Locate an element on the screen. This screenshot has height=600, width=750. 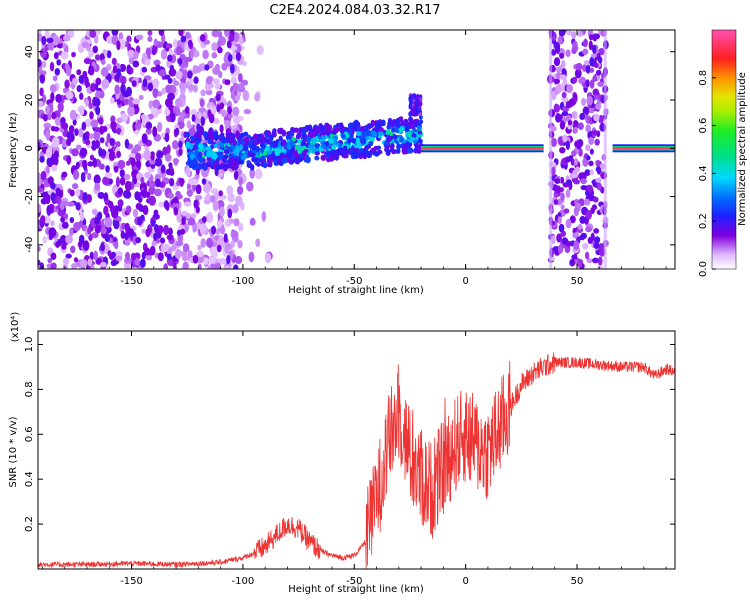
y-tick-label: -40 is located at coordinates (29, 245).